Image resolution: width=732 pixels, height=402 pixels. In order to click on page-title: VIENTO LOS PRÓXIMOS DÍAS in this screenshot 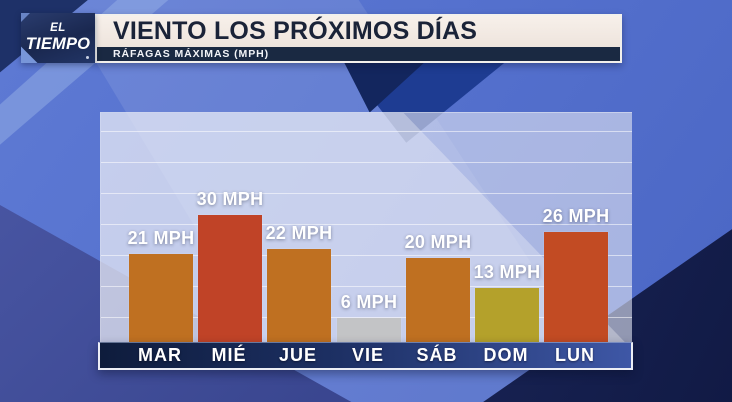, I will do `click(358, 31)`.